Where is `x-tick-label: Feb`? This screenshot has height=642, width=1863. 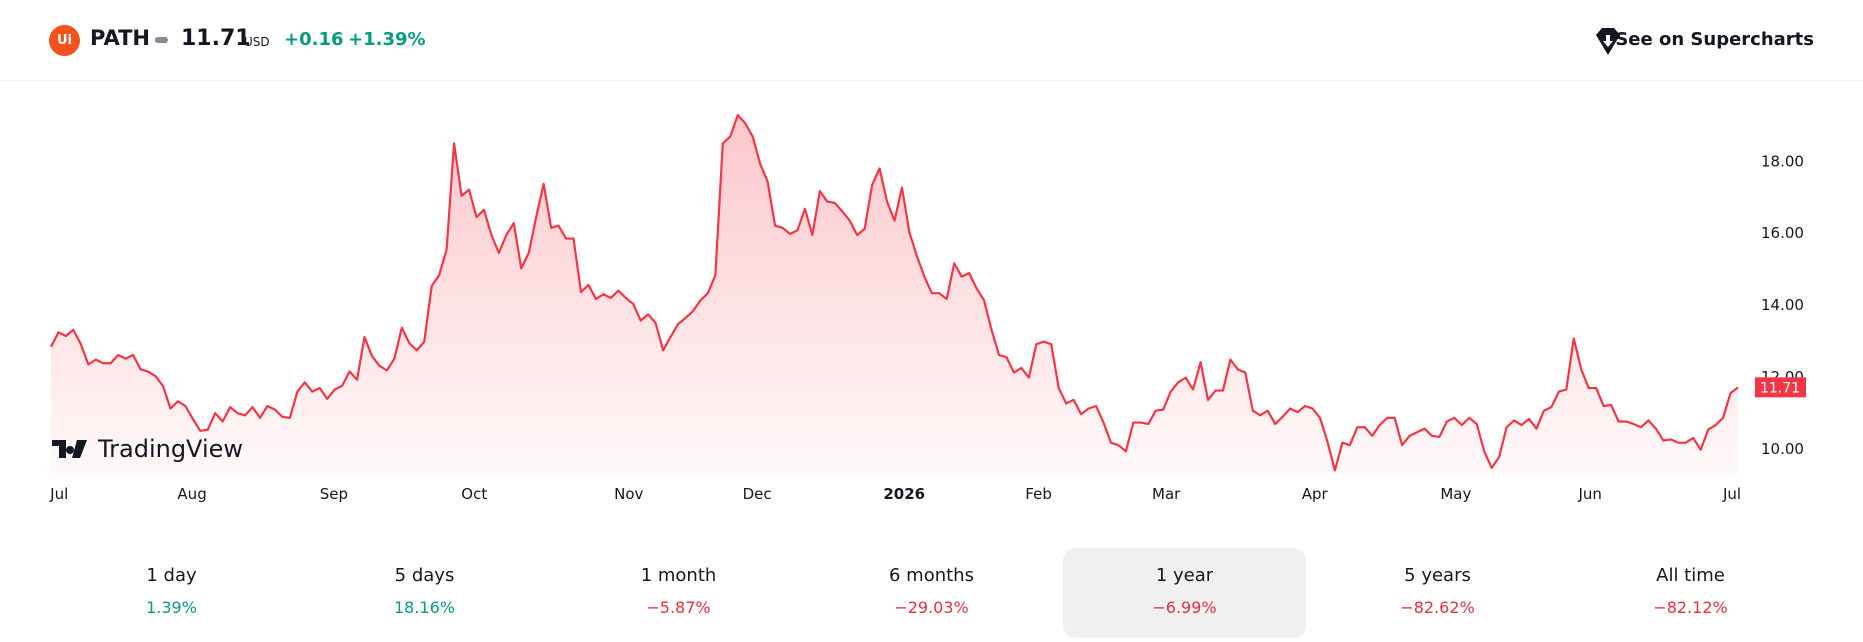 x-tick-label: Feb is located at coordinates (1038, 494).